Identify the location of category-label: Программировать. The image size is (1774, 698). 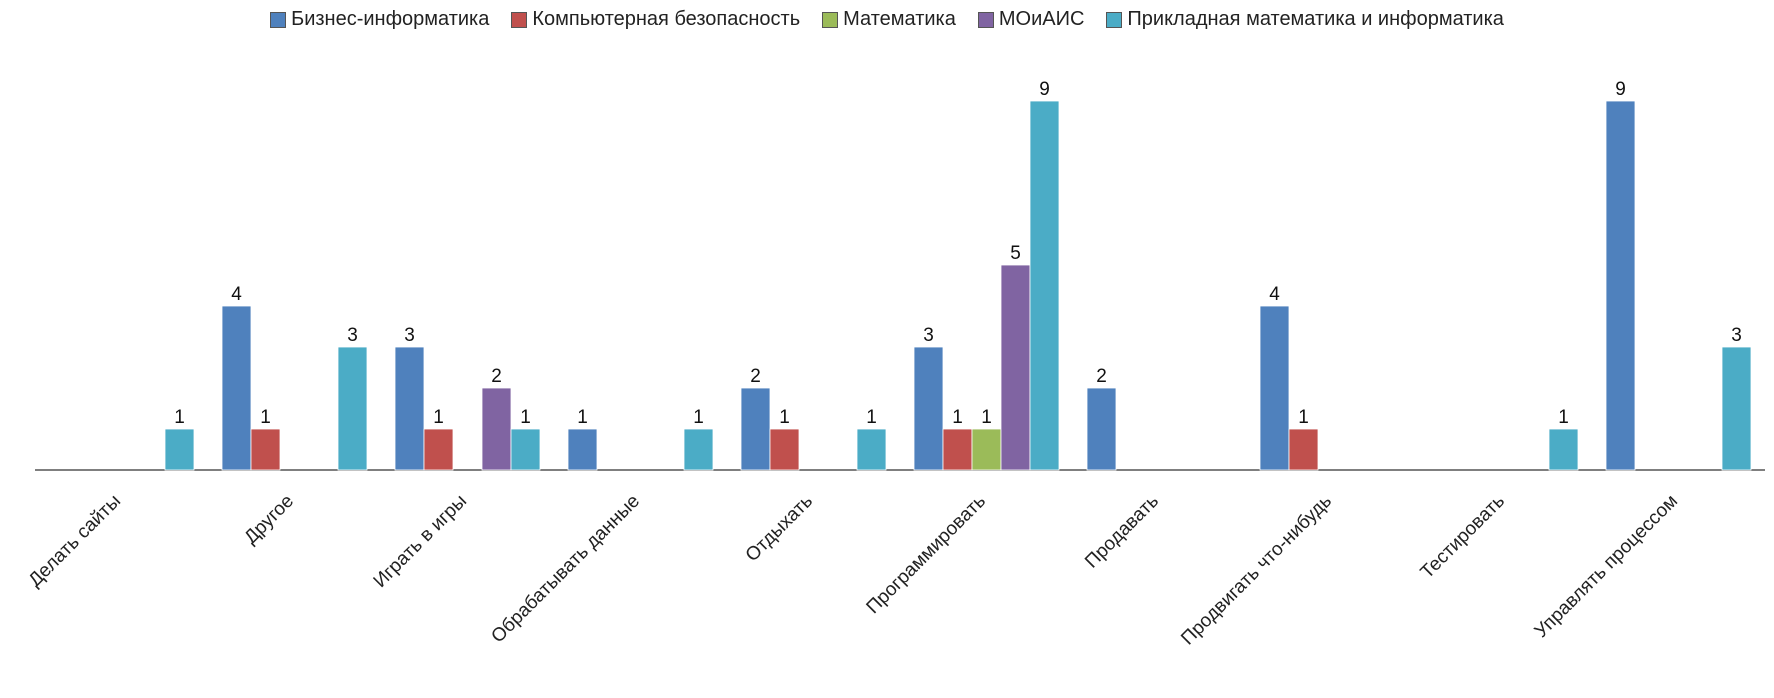
(927, 555).